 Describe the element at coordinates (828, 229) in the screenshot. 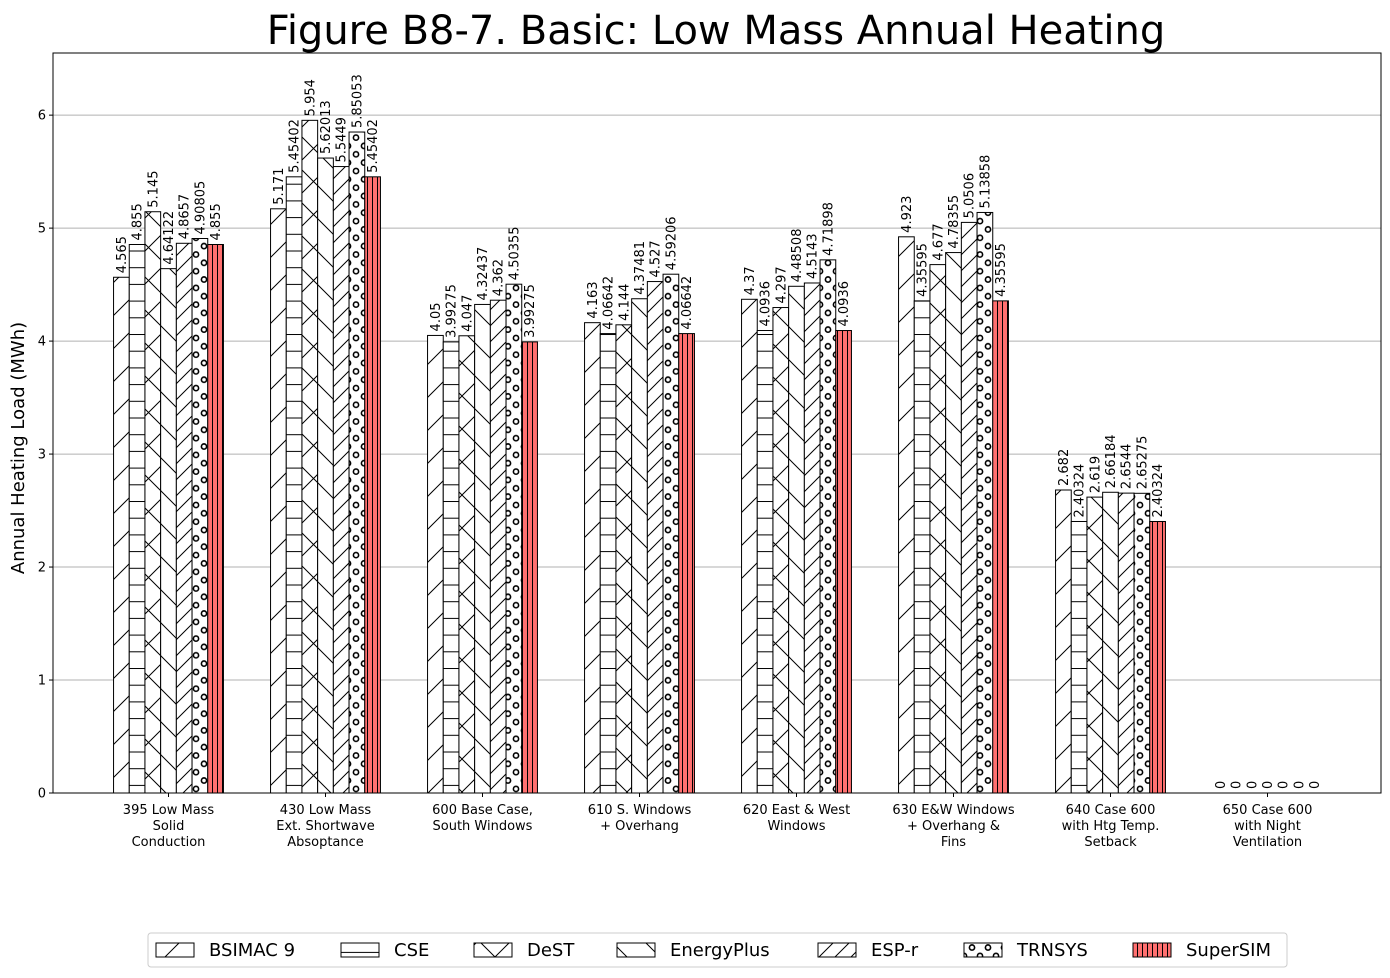

I see `bar-value-label: 4.71898` at that location.